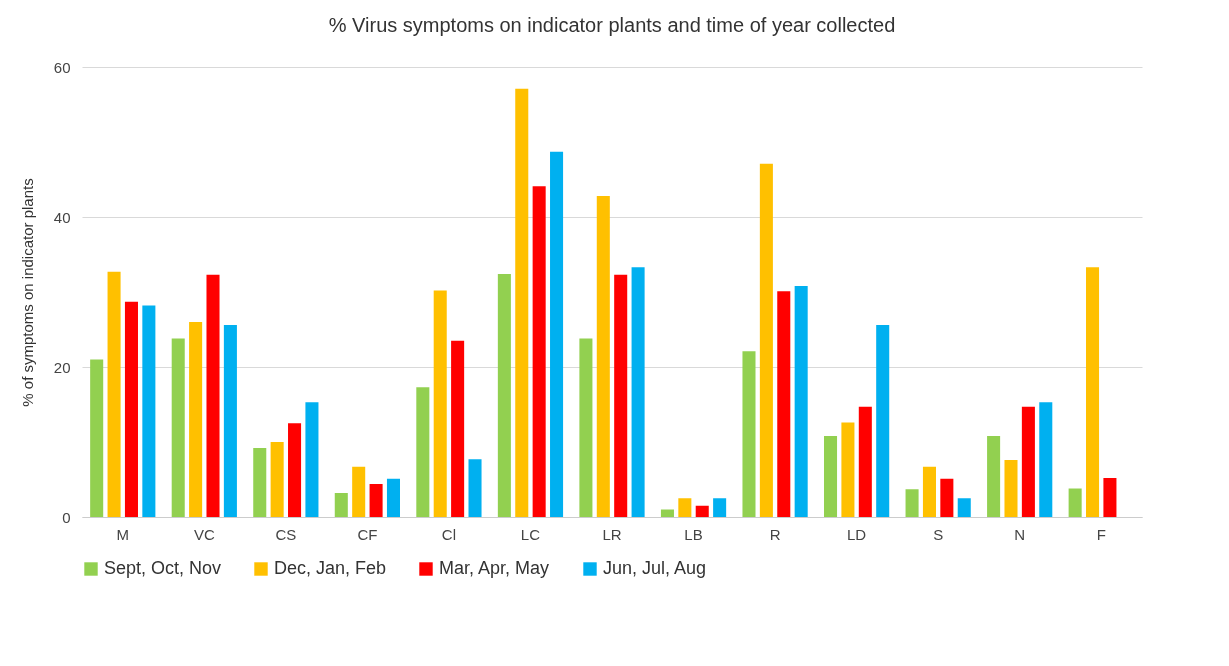  What do you see at coordinates (123, 534) in the screenshot?
I see `x-tick-label: M` at bounding box center [123, 534].